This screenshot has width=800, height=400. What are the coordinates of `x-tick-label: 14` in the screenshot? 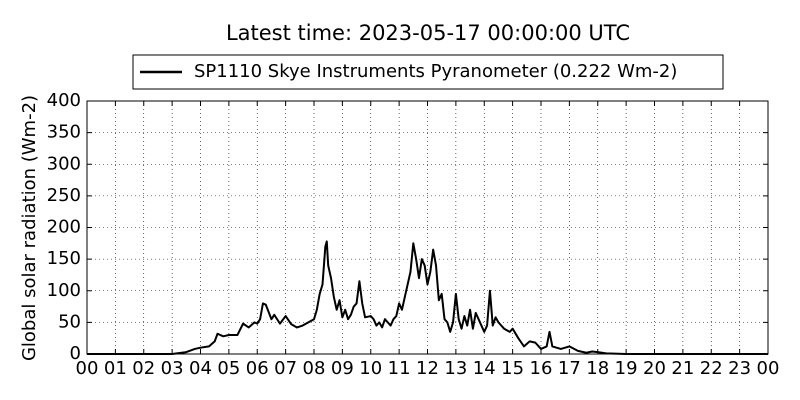 It's located at (484, 368).